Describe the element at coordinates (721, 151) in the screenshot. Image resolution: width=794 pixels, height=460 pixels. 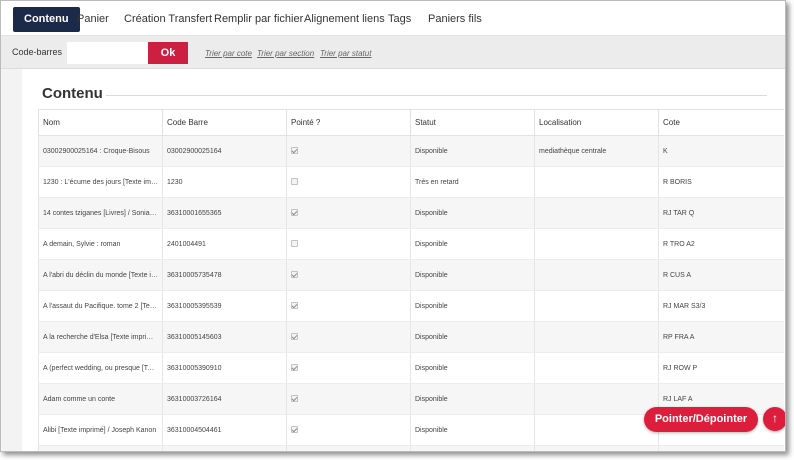
I see `cell-cote: K` at that location.